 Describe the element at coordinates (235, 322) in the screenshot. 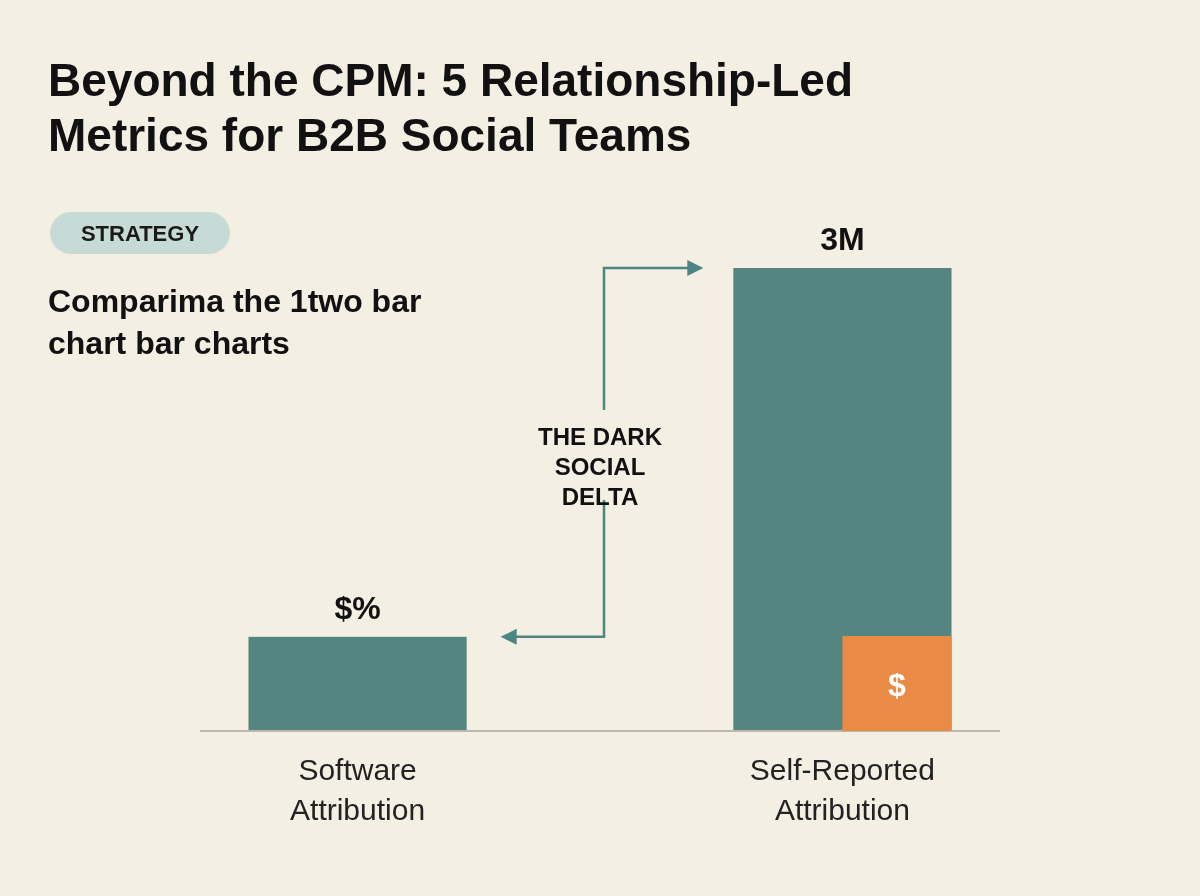

I see `text: Comparima the 1two bar chart bar charts` at that location.